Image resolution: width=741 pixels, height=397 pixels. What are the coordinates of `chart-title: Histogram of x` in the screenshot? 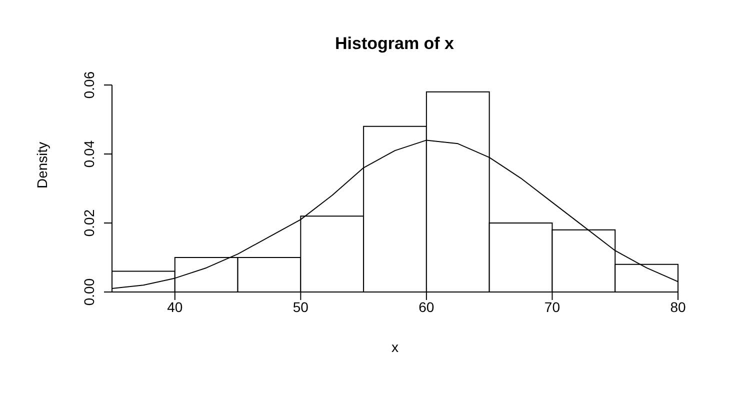 It's located at (395, 44).